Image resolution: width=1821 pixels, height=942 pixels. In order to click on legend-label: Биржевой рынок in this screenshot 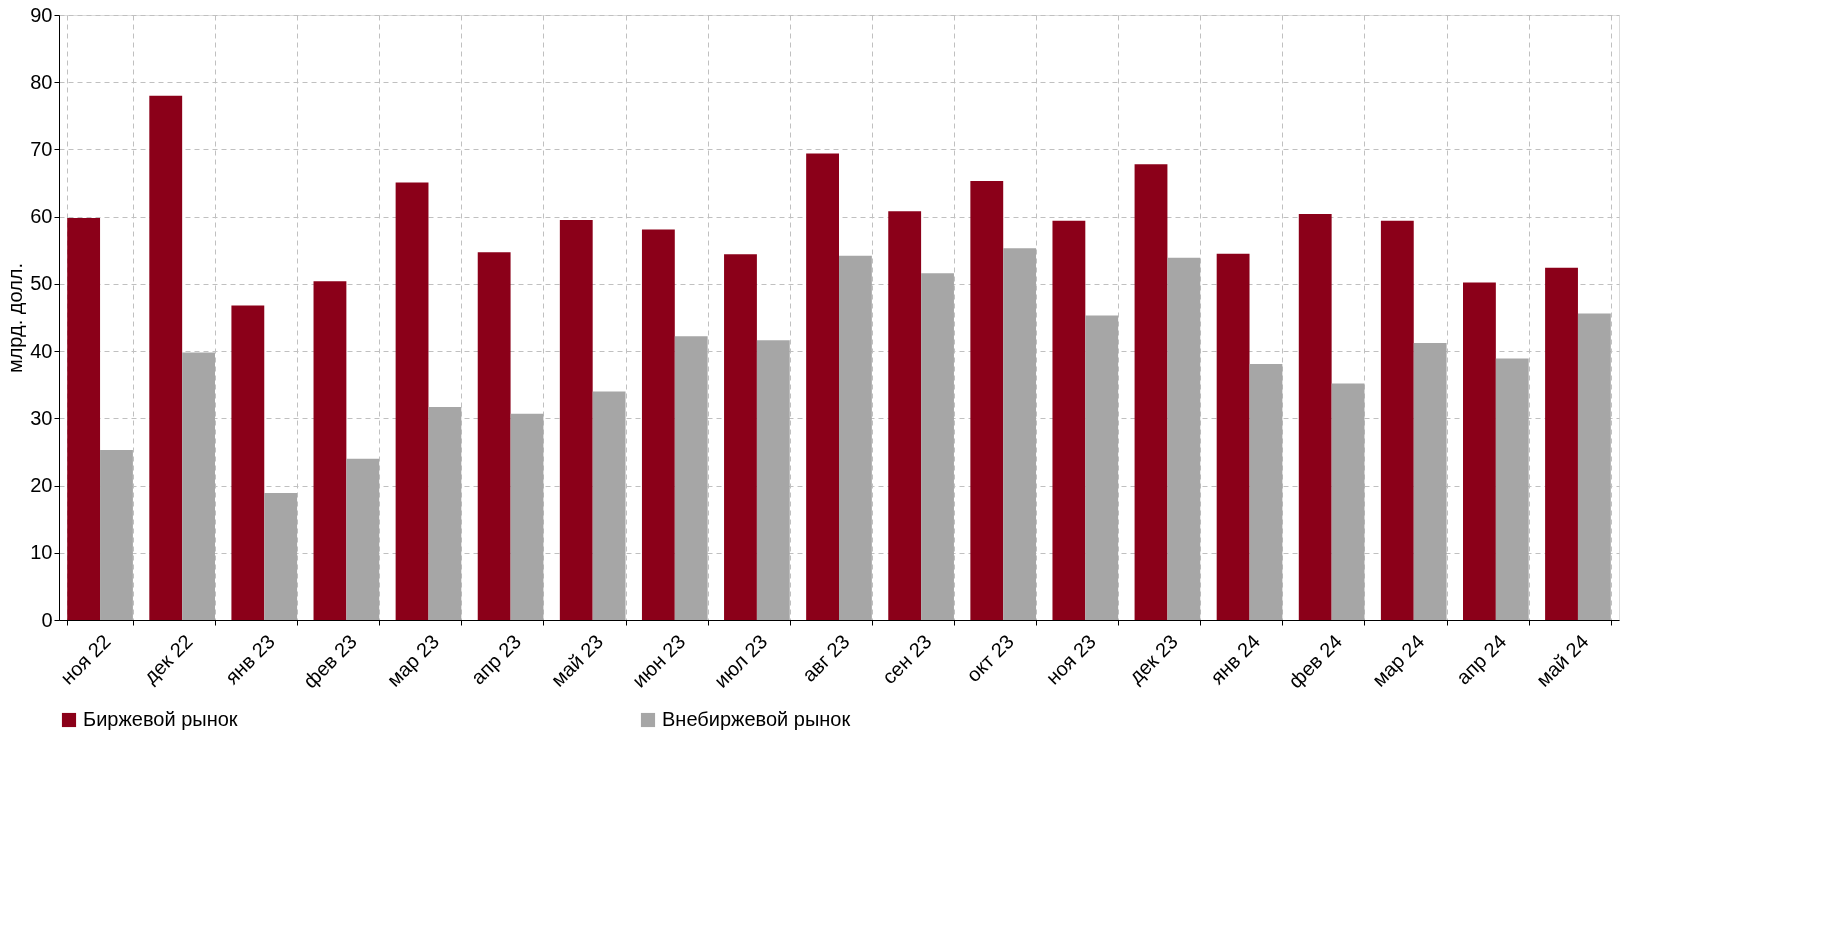, I will do `click(160, 719)`.